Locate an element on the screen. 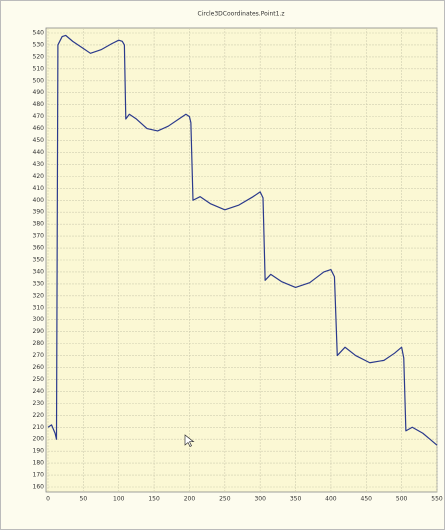 Image resolution: width=445 pixels, height=530 pixels. x-tick-label: 150 is located at coordinates (154, 499).